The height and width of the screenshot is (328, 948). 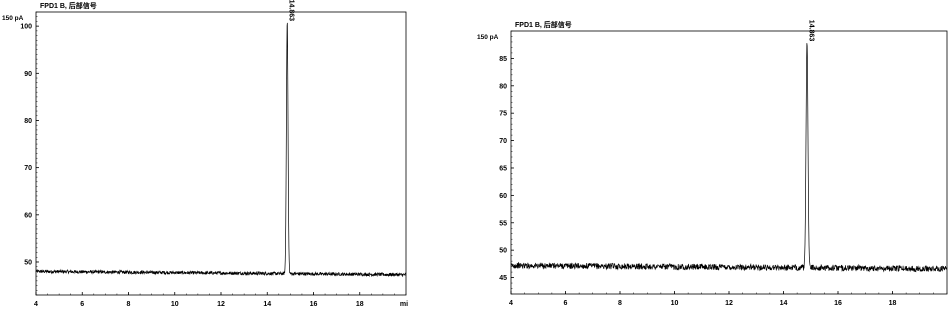 What do you see at coordinates (506, 162) in the screenshot?
I see `y-axis: 85 80 75 70 65 60 55 50 45` at bounding box center [506, 162].